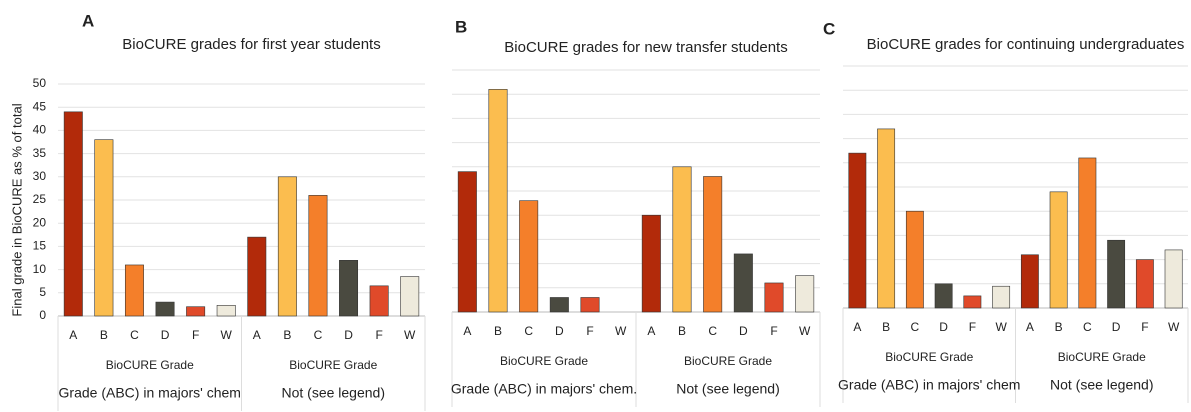 This screenshot has height=412, width=1191. What do you see at coordinates (42, 315) in the screenshot?
I see `y-tick-label: 0` at bounding box center [42, 315].